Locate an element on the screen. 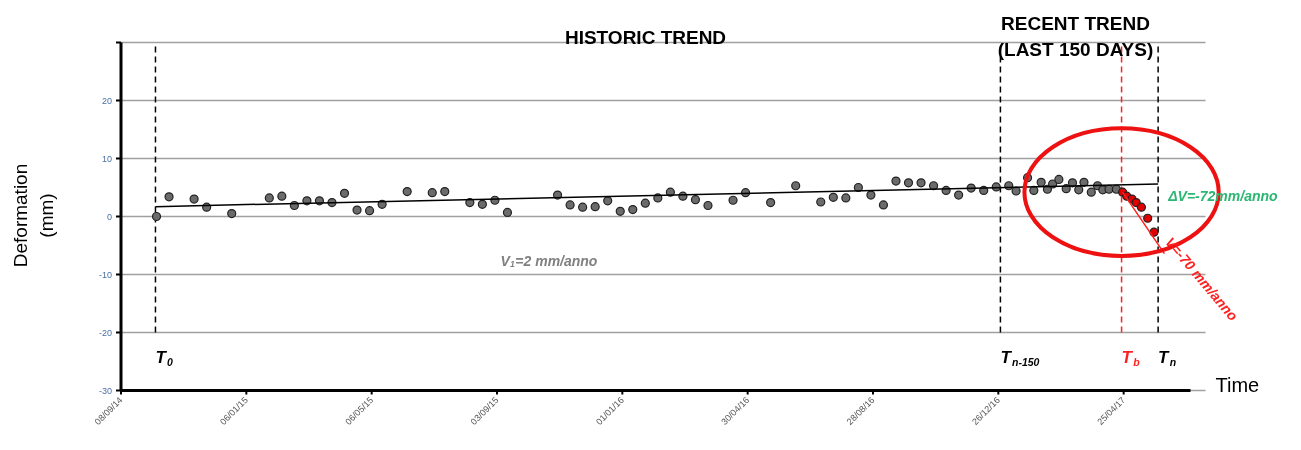 This screenshot has height=450, width=1301. y-tick-label: -30 is located at coordinates (105, 390).